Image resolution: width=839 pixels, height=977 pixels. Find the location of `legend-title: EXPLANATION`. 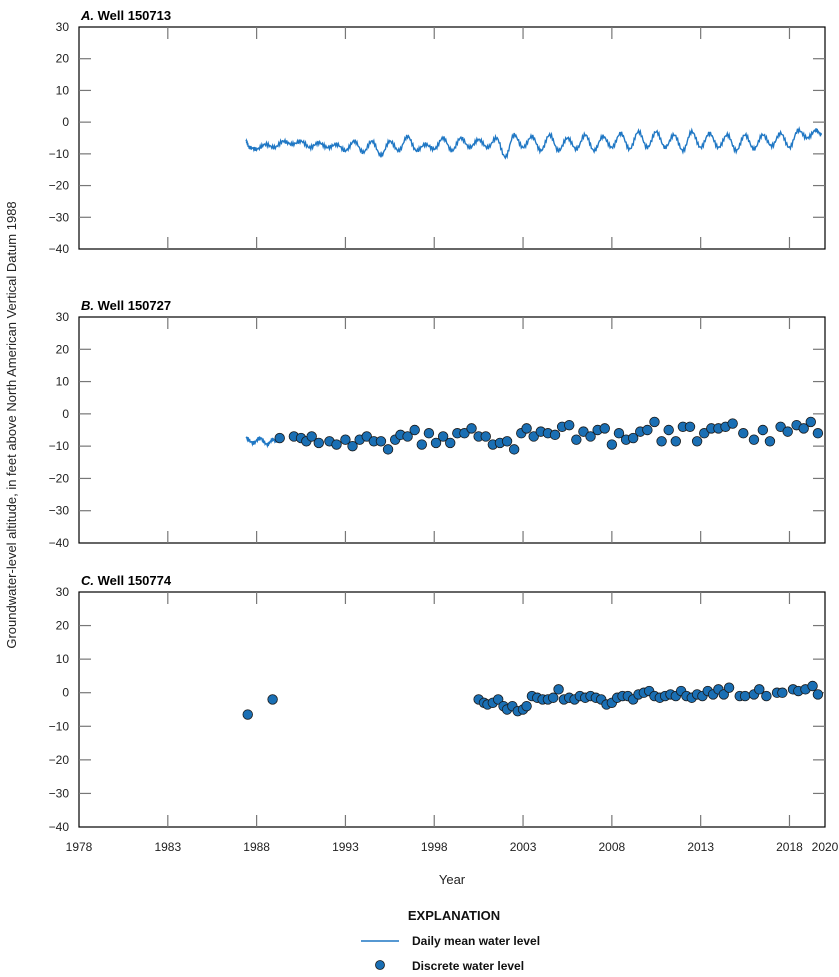

legend-title: EXPLANATION is located at coordinates (454, 915).